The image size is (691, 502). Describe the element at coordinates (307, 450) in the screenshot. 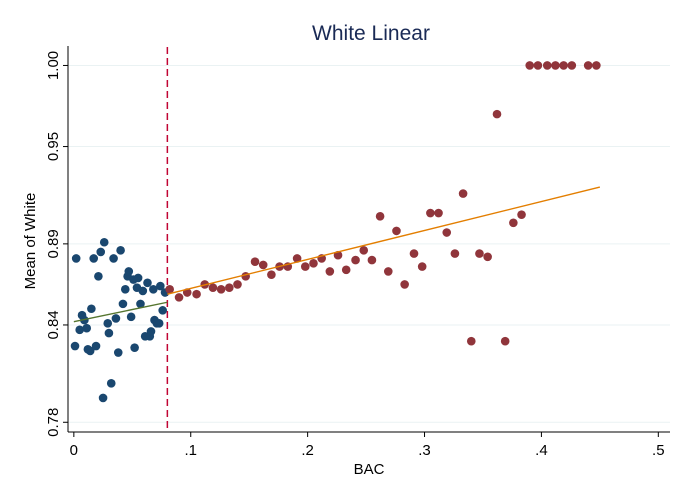

I see `x-tick-label: .2` at that location.